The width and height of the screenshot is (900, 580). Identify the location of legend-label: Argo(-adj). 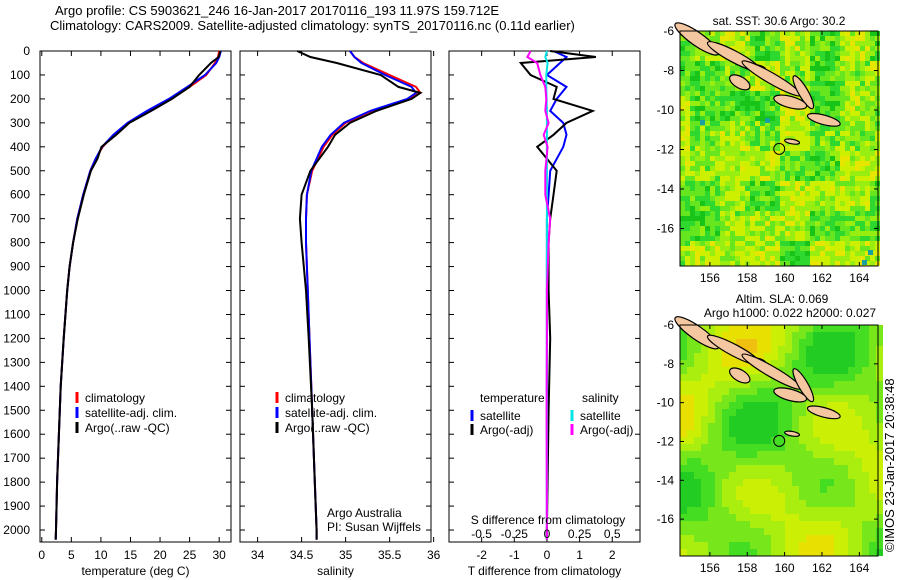
(606, 430).